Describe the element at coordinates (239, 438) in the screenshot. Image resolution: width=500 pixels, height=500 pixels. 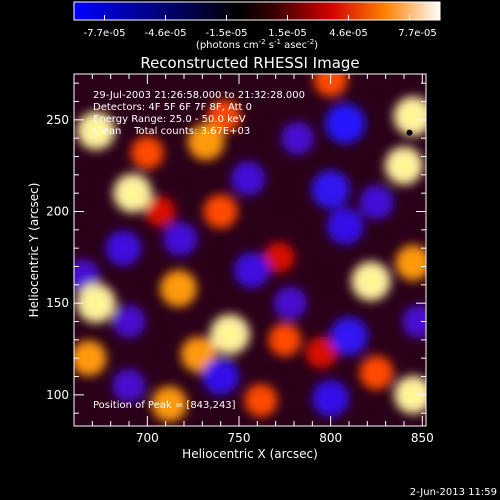
I see `x-tick-label: 750` at that location.